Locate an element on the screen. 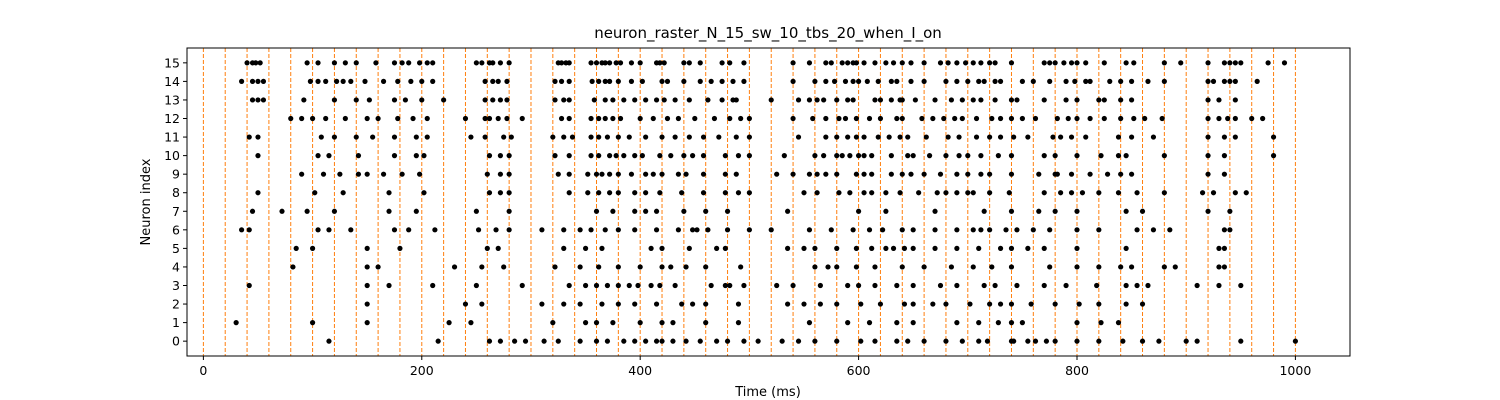 The width and height of the screenshot is (1500, 400). x-tick-label: 600 is located at coordinates (859, 370).